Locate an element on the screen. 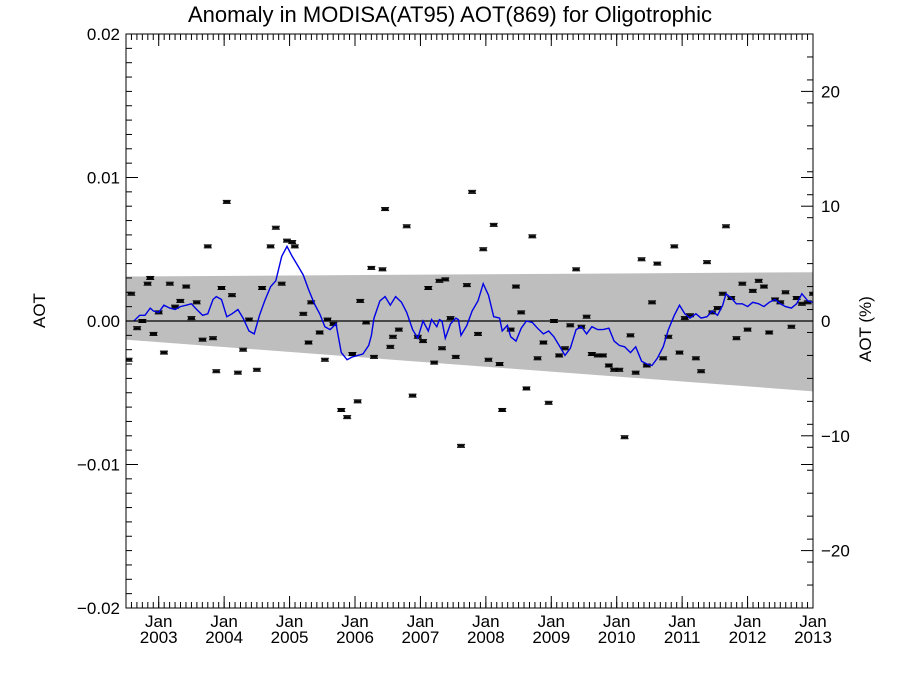 Image resolution: width=900 pixels, height=675 pixels. y-right-tick-label: −10 is located at coordinates (835, 436).